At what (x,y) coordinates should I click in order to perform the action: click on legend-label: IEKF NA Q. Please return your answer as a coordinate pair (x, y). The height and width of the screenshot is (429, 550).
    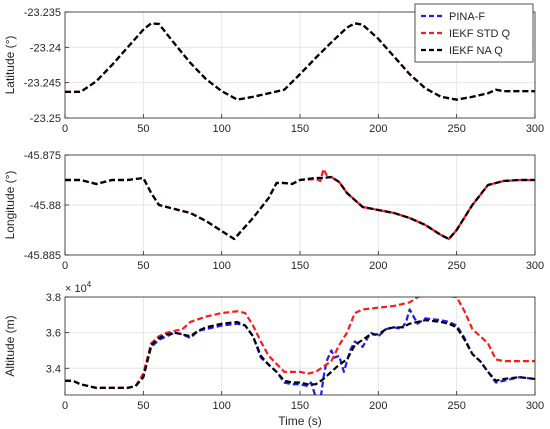
    Looking at the image, I should click on (476, 51).